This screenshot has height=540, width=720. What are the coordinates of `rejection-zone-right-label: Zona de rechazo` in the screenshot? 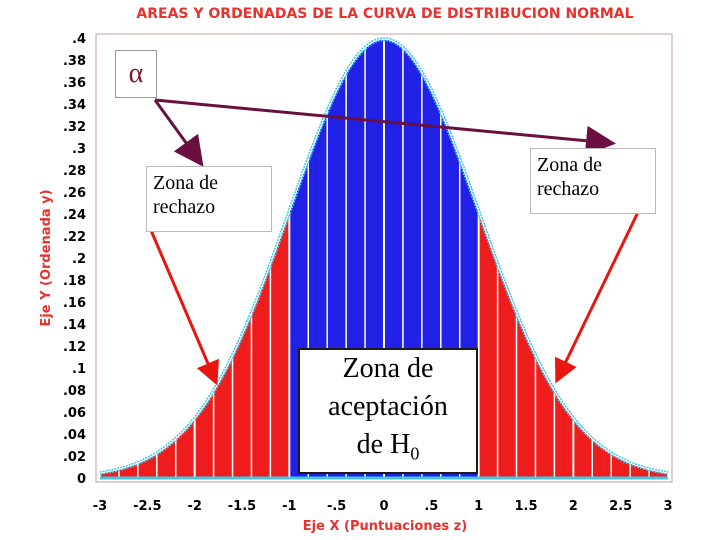 It's located at (593, 181).